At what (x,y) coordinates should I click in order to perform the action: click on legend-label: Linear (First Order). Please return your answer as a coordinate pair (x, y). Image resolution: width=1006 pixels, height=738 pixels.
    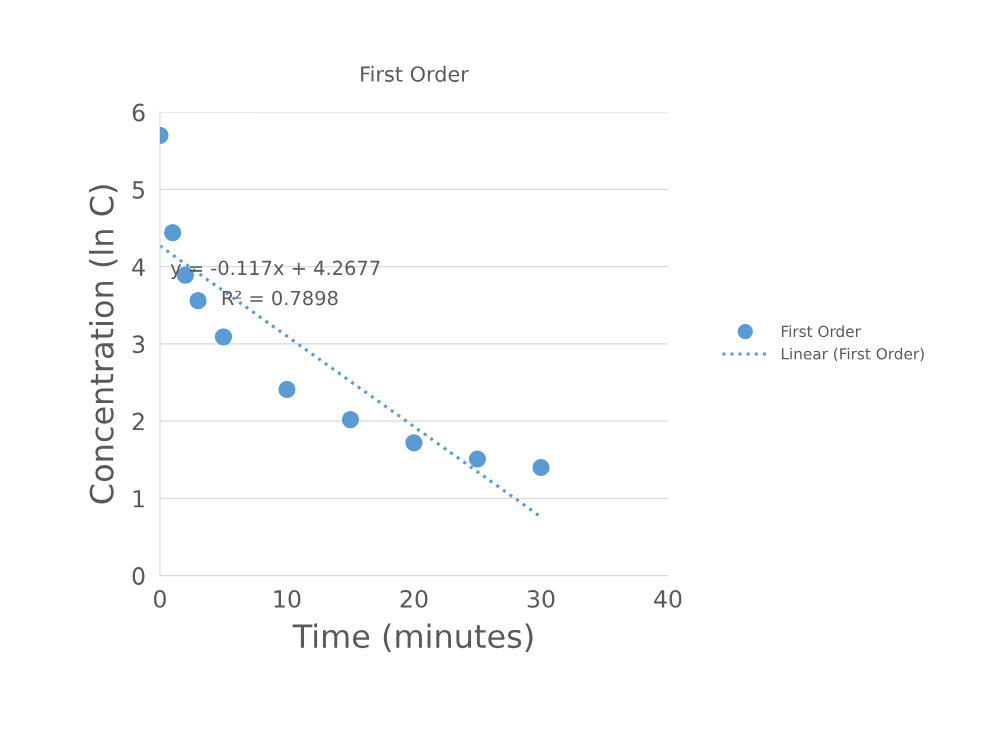
    Looking at the image, I should click on (852, 354).